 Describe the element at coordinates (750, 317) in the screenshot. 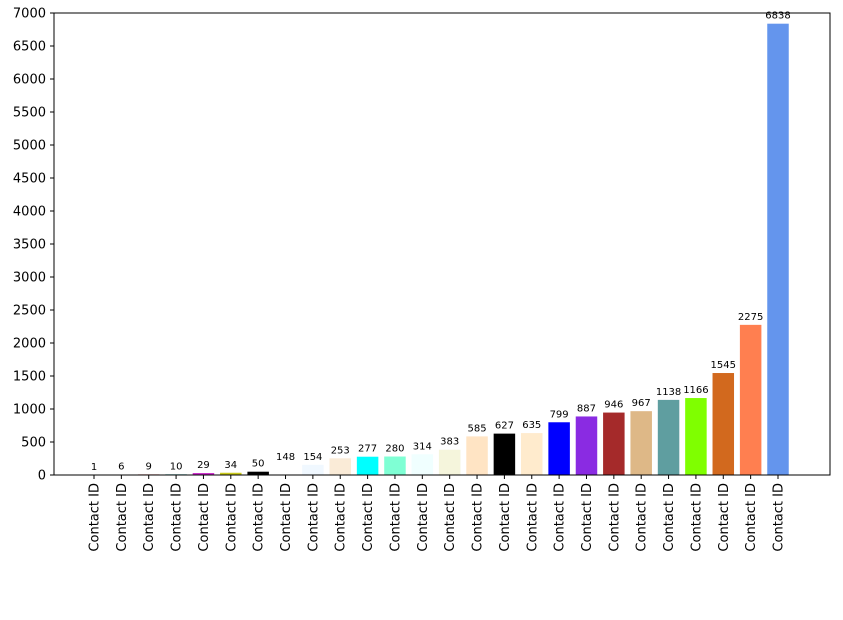

I see `bar-value-label: 2275` at that location.